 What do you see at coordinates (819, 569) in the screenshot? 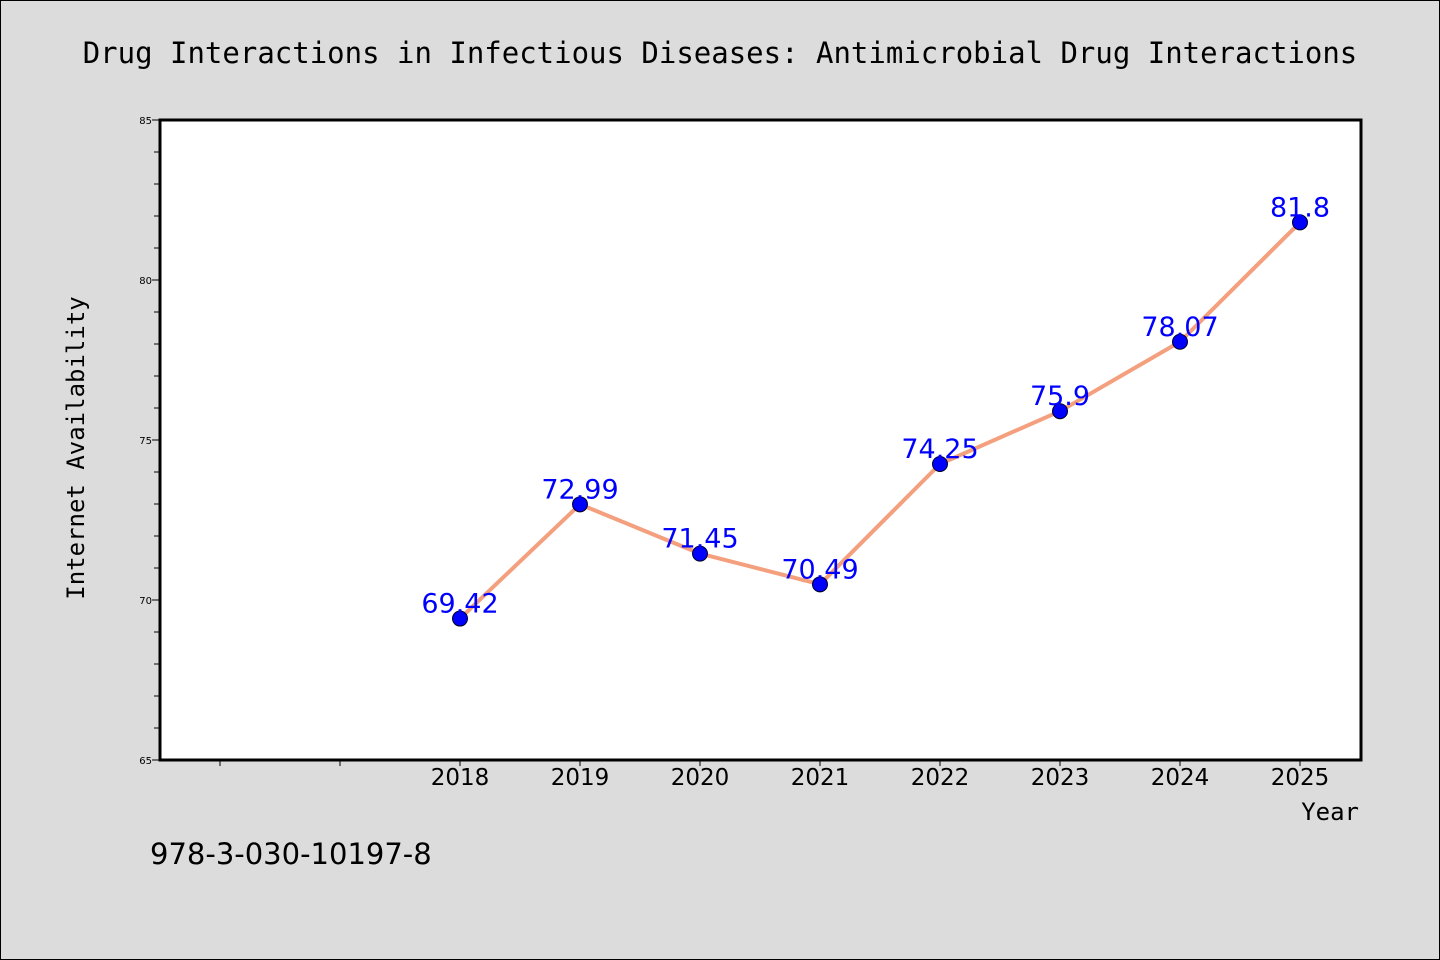
I see `data-label: 70.49` at bounding box center [819, 569].